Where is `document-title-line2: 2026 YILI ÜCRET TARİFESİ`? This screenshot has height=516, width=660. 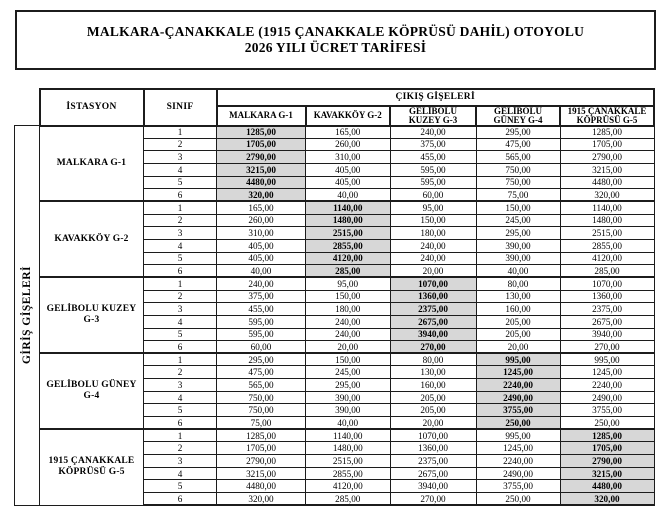
document-title-line2: 2026 YILI ÜCRET TARİFESİ is located at coordinates (335, 47).